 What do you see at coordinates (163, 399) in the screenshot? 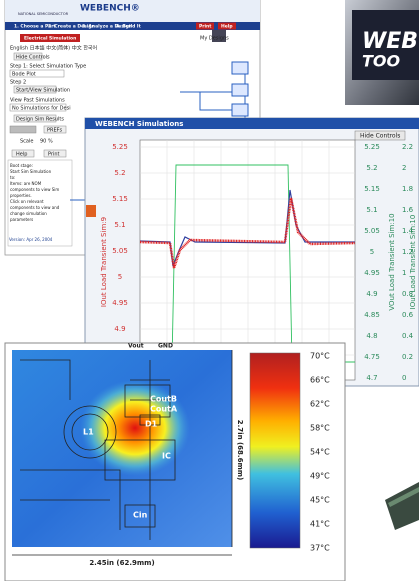
I see `component-label: CoutB` at bounding box center [163, 399].